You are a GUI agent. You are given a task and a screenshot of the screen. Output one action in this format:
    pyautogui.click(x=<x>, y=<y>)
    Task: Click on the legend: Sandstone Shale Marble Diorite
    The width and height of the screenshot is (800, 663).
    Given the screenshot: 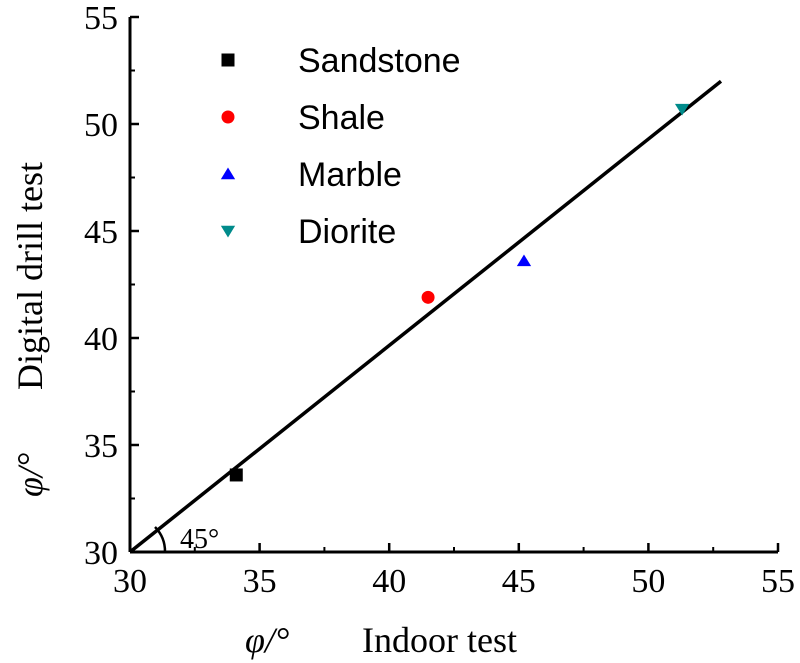 What is the action you would take?
    pyautogui.click(x=340, y=146)
    